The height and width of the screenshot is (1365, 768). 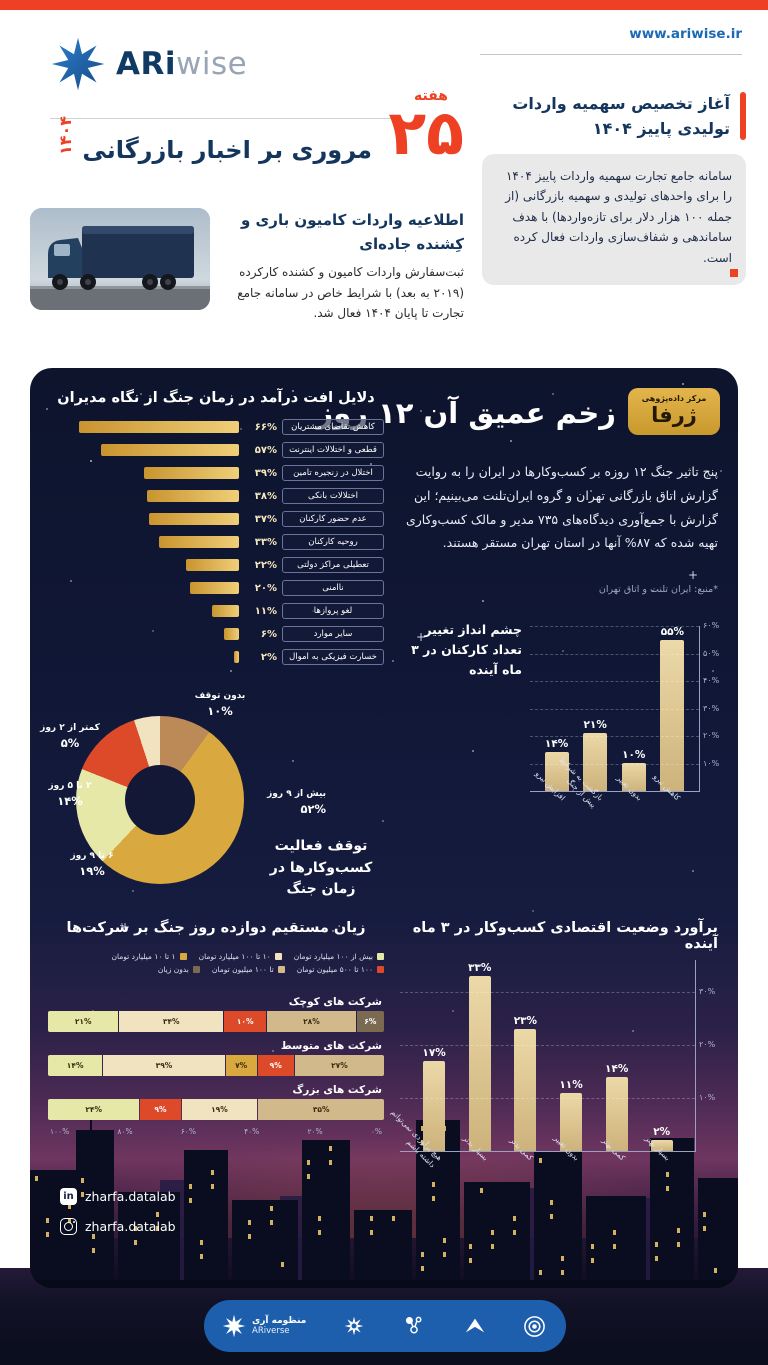 I want to click on y-axis-tick: ۱۰%, so click(x=707, y=1097).